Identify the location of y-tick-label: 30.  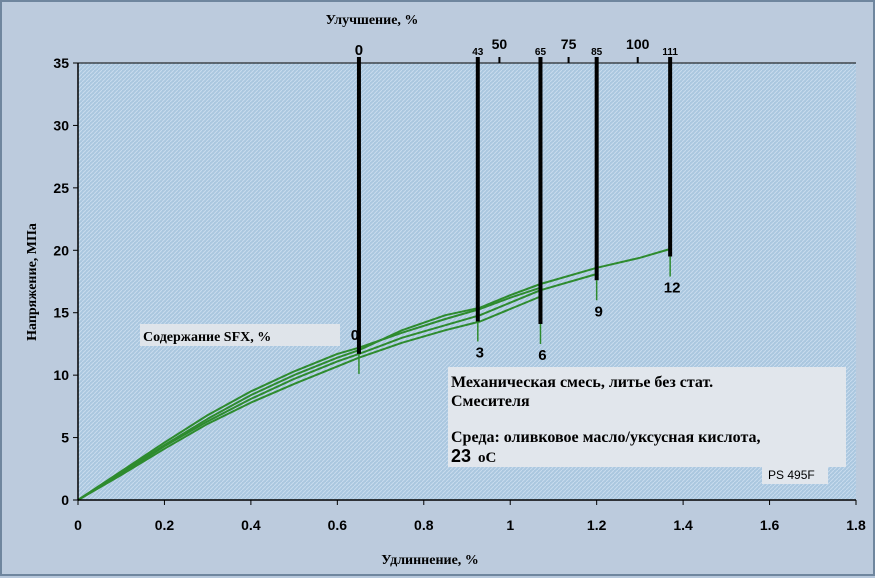
(61, 125).